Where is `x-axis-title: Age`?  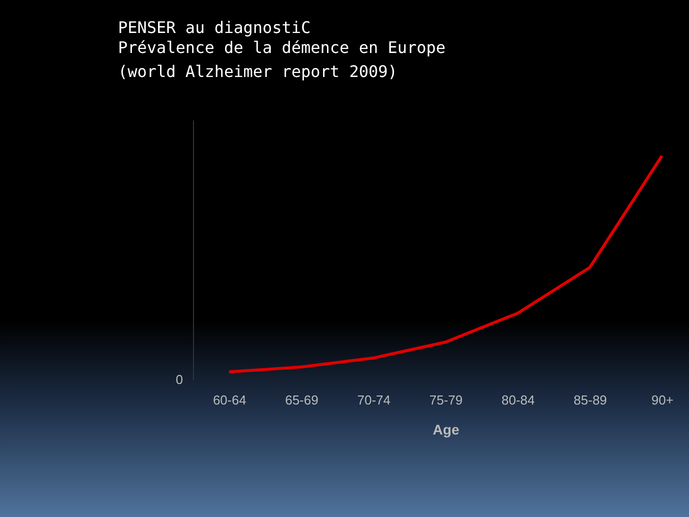 x-axis-title: Age is located at coordinates (446, 430).